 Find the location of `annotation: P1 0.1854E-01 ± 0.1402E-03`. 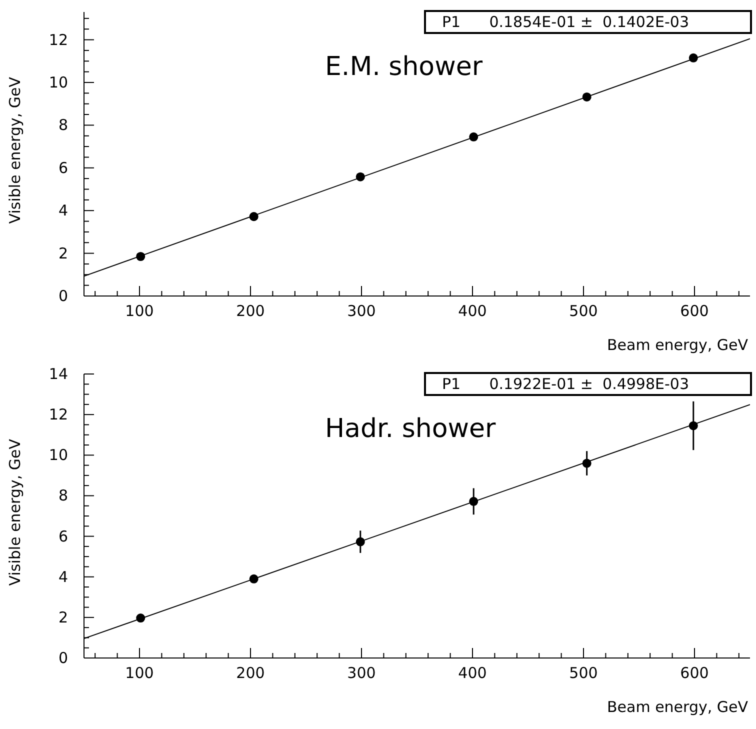

annotation: P1 0.1854E-01 ± 0.1402E-03 is located at coordinates (588, 22).